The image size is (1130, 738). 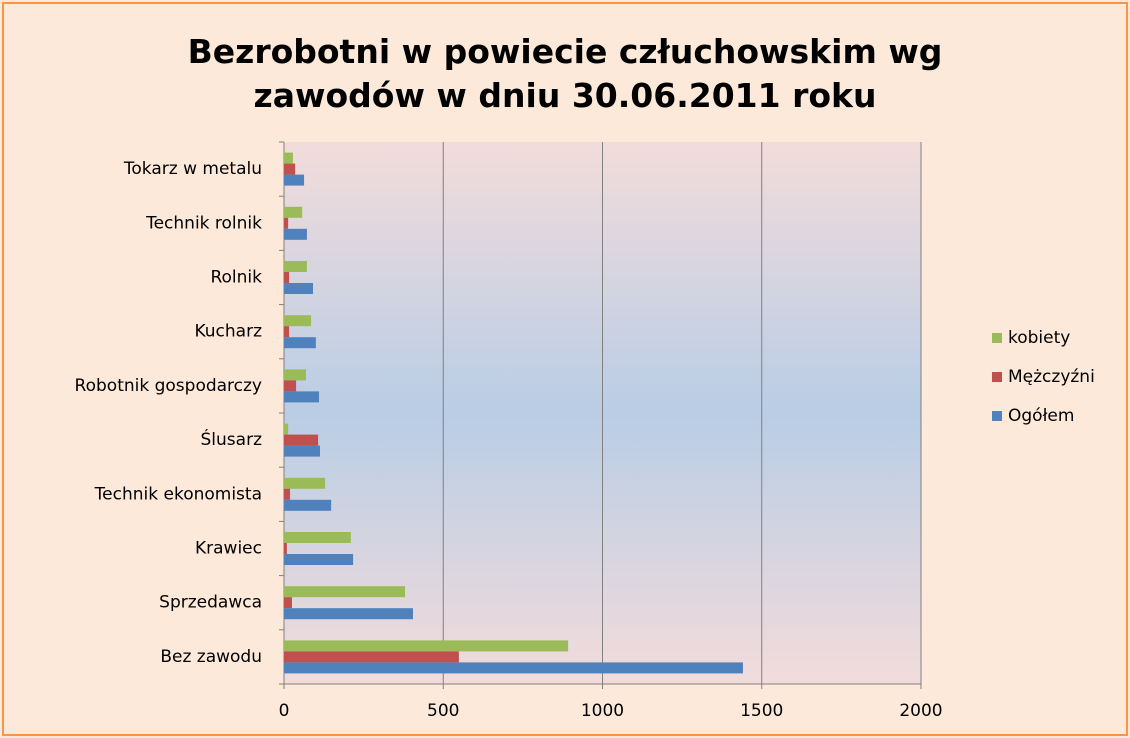 What do you see at coordinates (232, 439) in the screenshot?
I see `y-tick-label: Ślusarz` at bounding box center [232, 439].